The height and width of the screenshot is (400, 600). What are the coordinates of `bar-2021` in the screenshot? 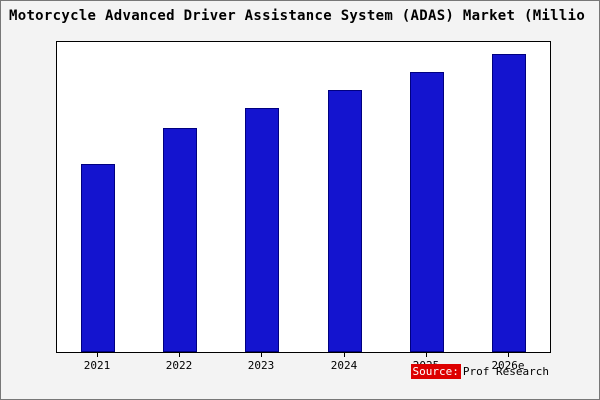 It's located at (98, 258).